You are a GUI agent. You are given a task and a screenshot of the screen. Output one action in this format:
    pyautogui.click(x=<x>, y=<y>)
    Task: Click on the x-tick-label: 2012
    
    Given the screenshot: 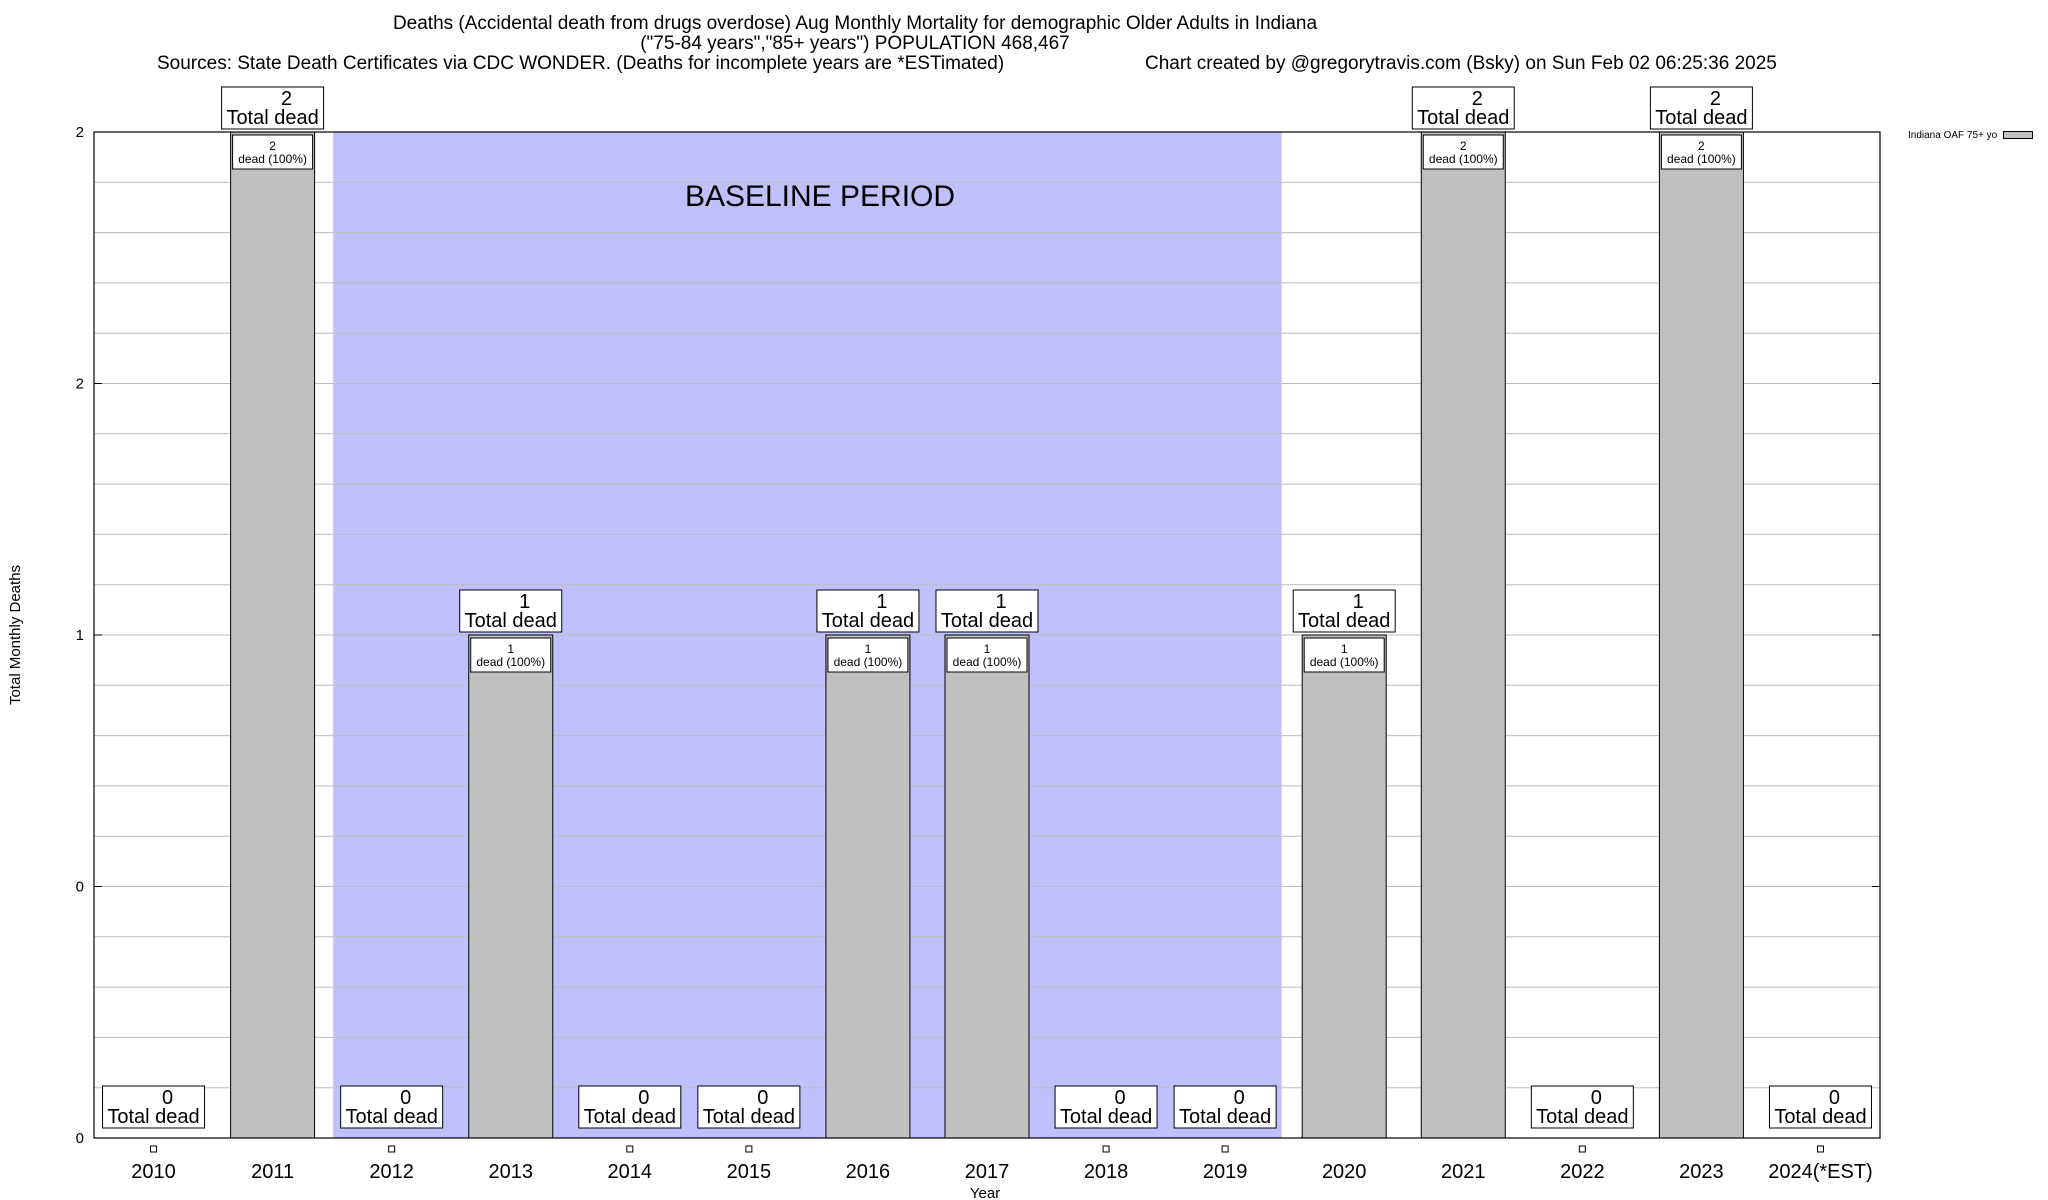 What is the action you would take?
    pyautogui.click(x=391, y=1172)
    